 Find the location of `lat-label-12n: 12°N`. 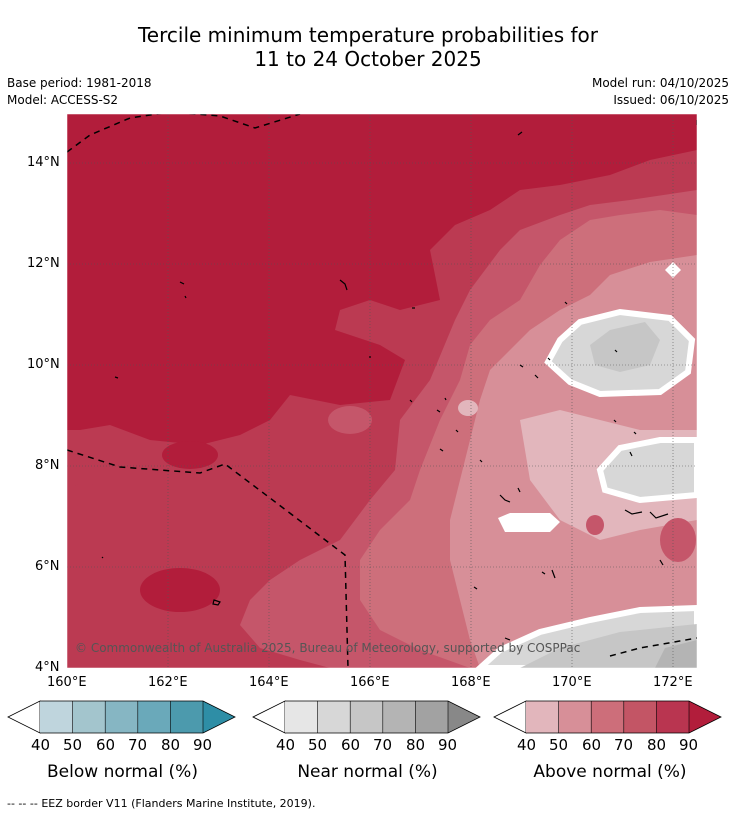

lat-label-12n: 12°N is located at coordinates (43, 263).